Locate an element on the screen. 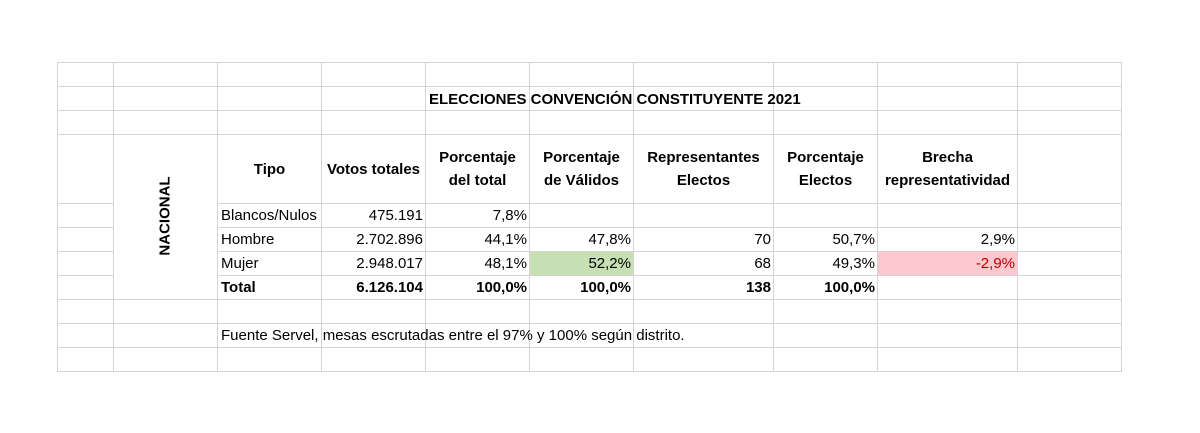 The width and height of the screenshot is (1200, 433). header-brecha-line2: representatividad is located at coordinates (947, 180).